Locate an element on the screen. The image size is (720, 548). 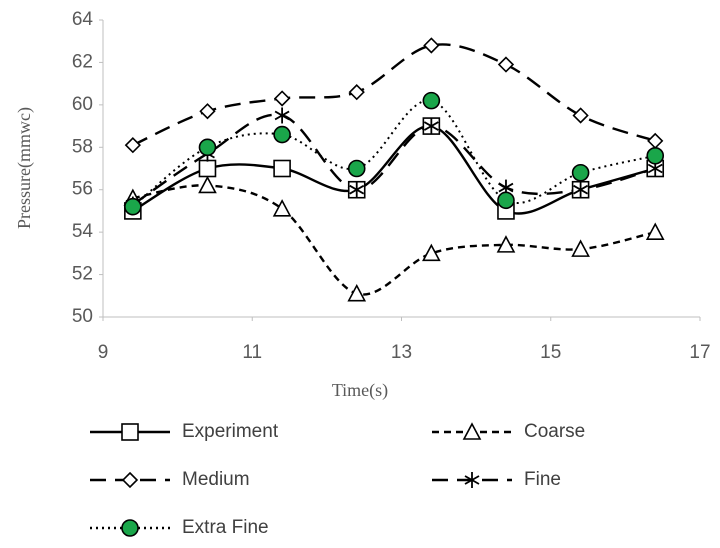
y-tick-label: 50 is located at coordinates (82, 316).